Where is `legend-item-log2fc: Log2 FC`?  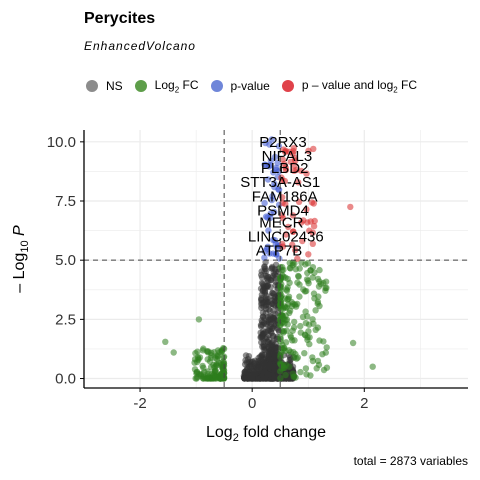 legend-item-log2fc: Log2 FC is located at coordinates (166, 86).